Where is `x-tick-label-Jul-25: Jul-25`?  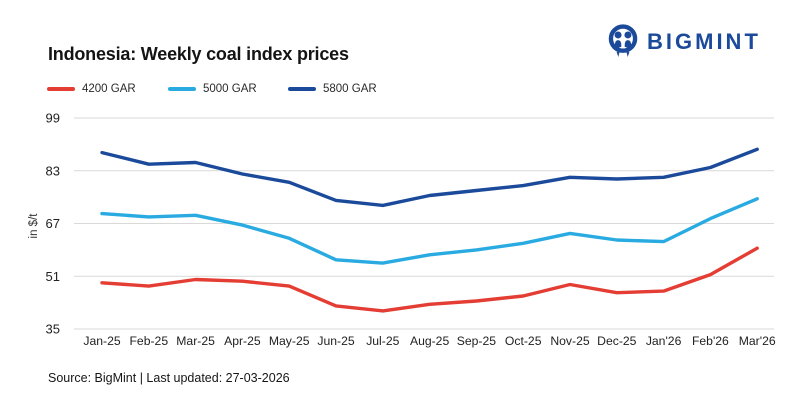 x-tick-label-Jul-25: Jul-25 is located at coordinates (382, 341).